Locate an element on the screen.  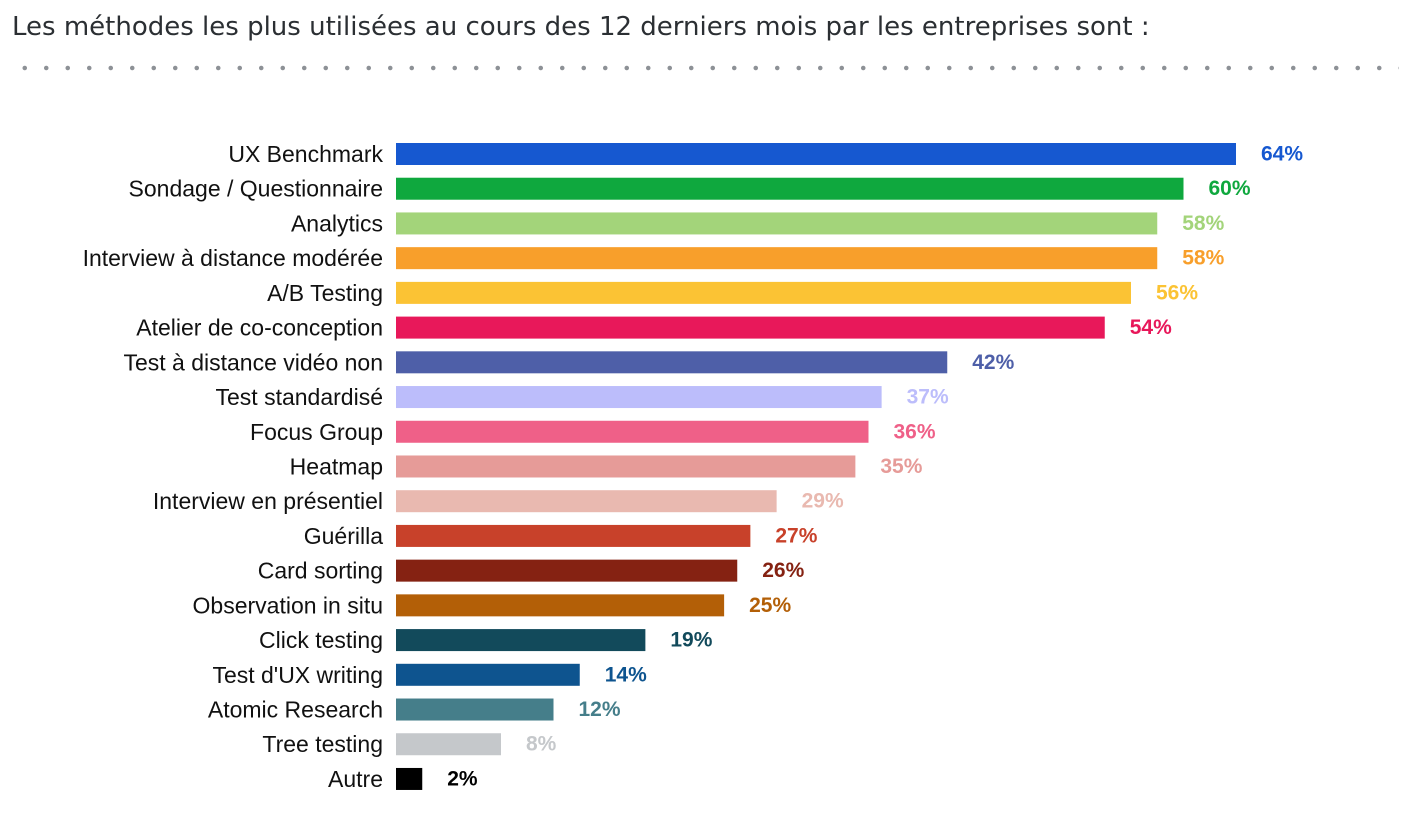
category-label: Interview à distance modérée is located at coordinates (233, 258).